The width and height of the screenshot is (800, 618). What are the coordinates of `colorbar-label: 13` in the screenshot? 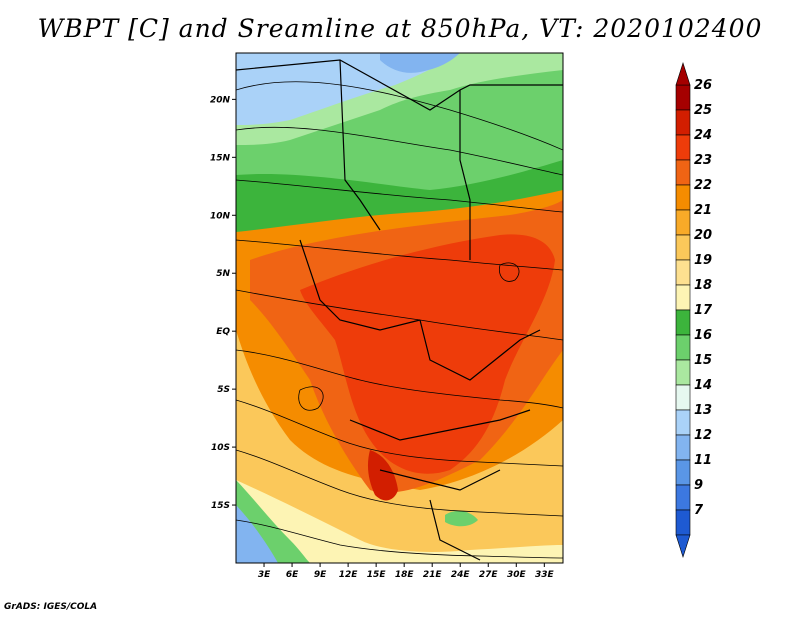 It's located at (703, 410).